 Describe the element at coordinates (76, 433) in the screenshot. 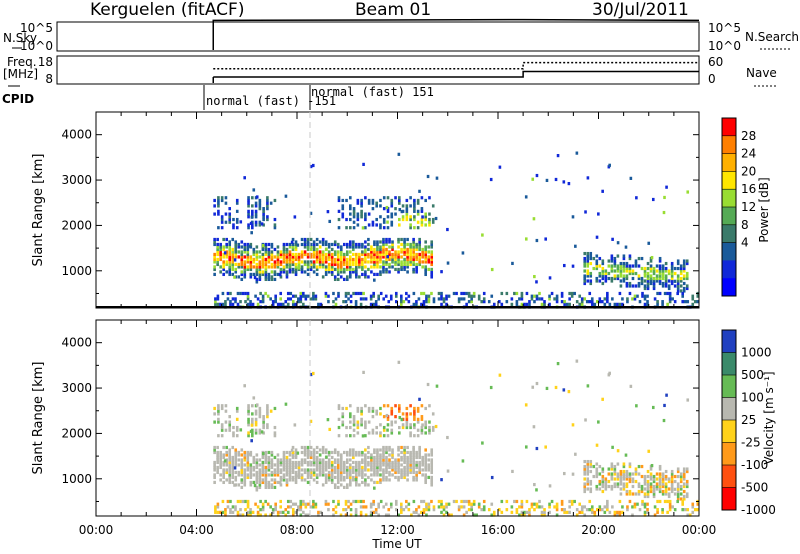

I see `y-tick-label: 2000` at that location.